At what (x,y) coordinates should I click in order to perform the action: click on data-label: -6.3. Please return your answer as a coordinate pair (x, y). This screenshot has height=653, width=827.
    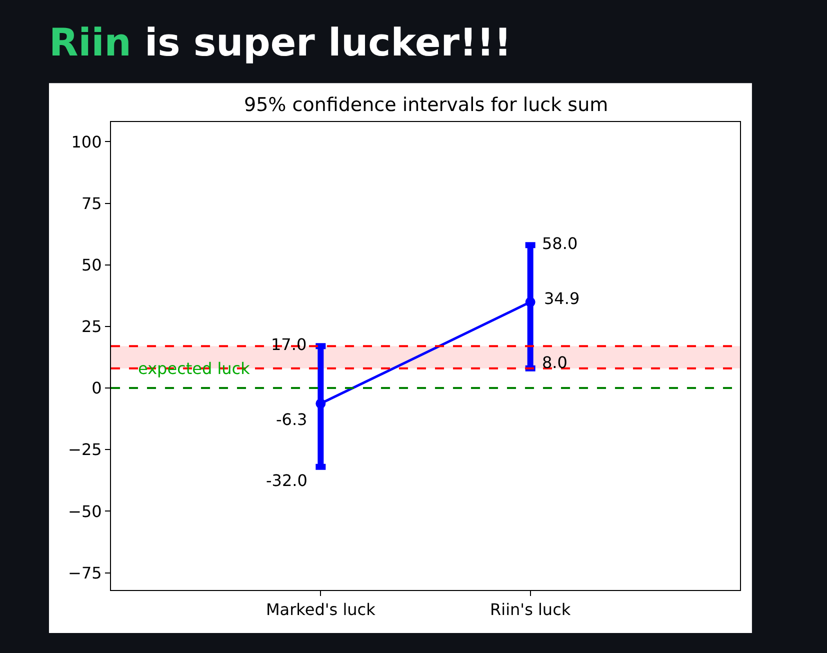
    Looking at the image, I should click on (292, 419).